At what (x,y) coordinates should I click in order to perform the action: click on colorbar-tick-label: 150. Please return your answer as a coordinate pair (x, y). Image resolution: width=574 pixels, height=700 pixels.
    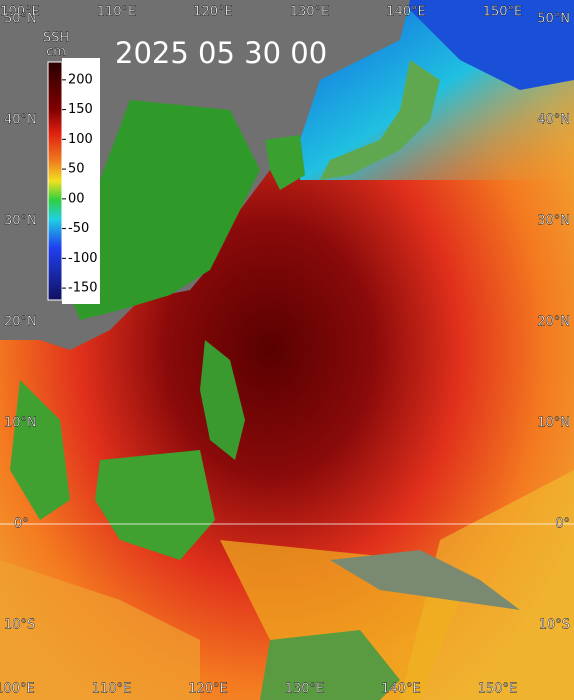
    Looking at the image, I should click on (80, 109).